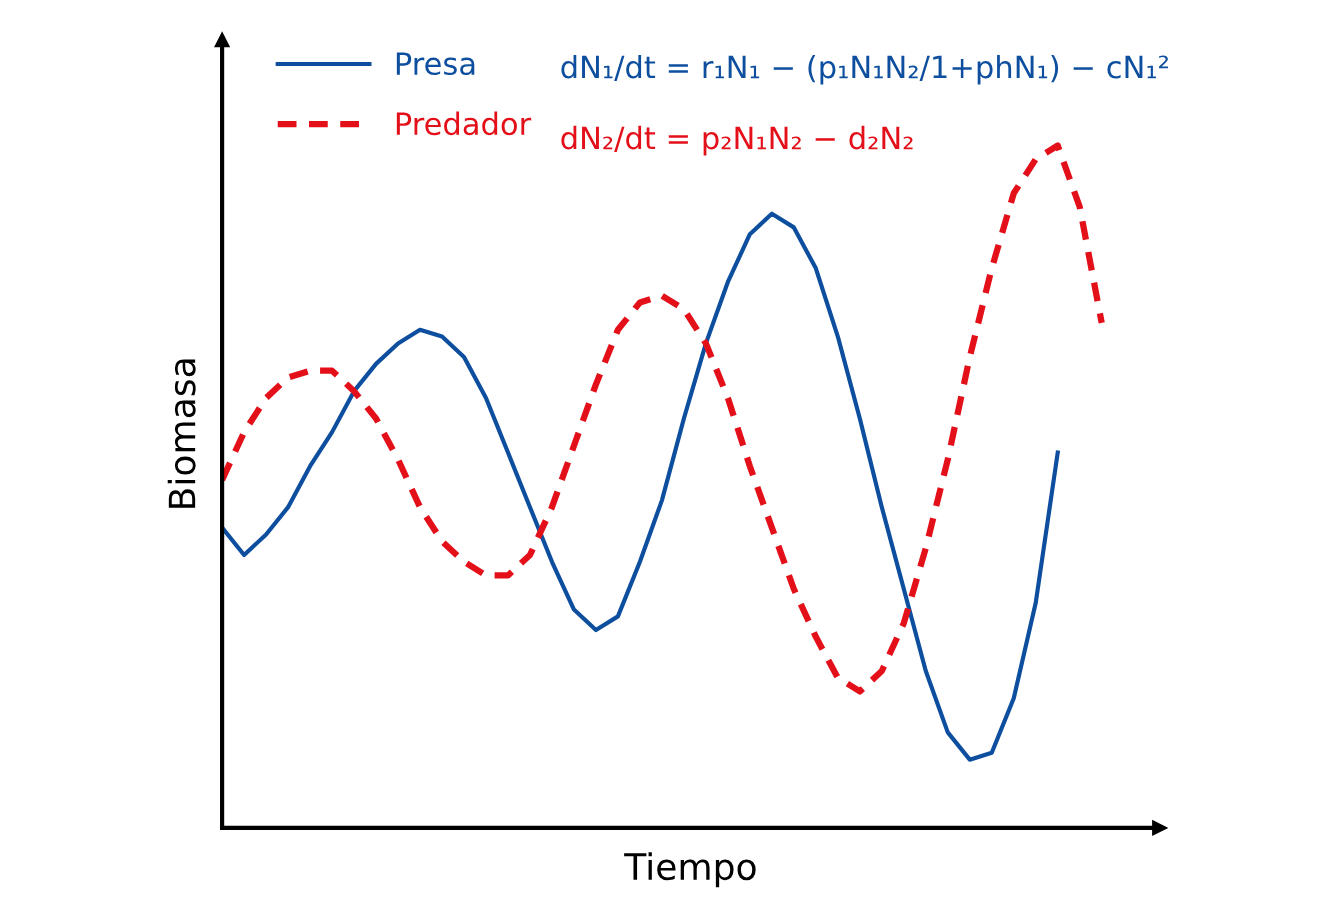  What do you see at coordinates (737, 140) in the screenshot?
I see `annotation: dN₂/dt = p₂N₁N₂ − d₂N₂` at bounding box center [737, 140].